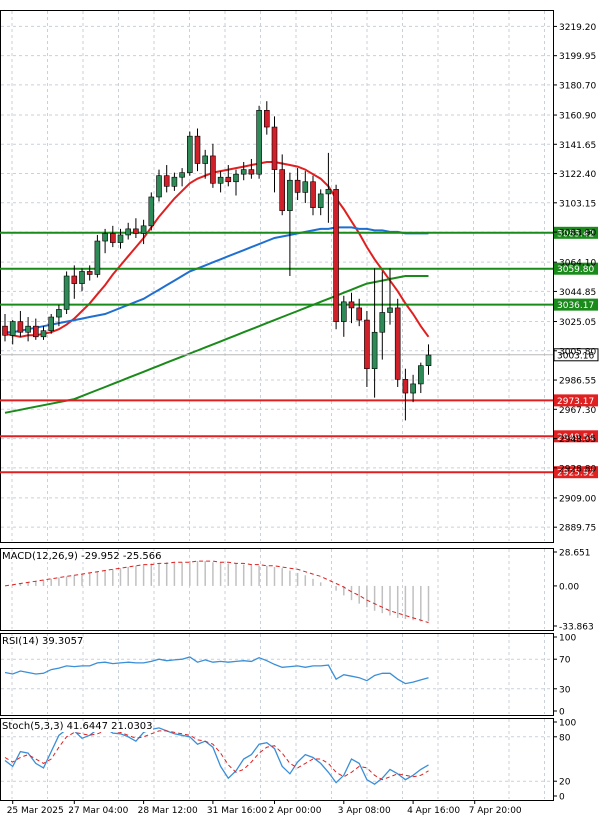  What do you see at coordinates (577, 323) in the screenshot?
I see `price-tick-label: 3025.05` at bounding box center [577, 323].